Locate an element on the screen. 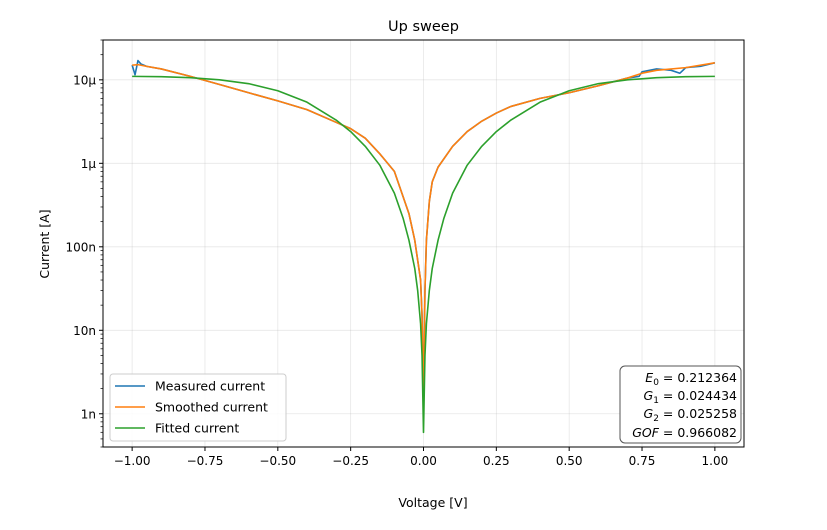 The image size is (827, 530). param-e0: E0 = 0.212364 is located at coordinates (691, 379).